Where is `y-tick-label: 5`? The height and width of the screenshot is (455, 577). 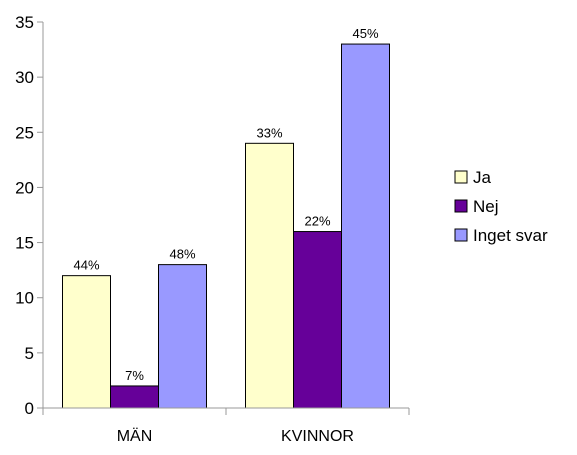 y-tick-label: 5 is located at coordinates (29, 353).